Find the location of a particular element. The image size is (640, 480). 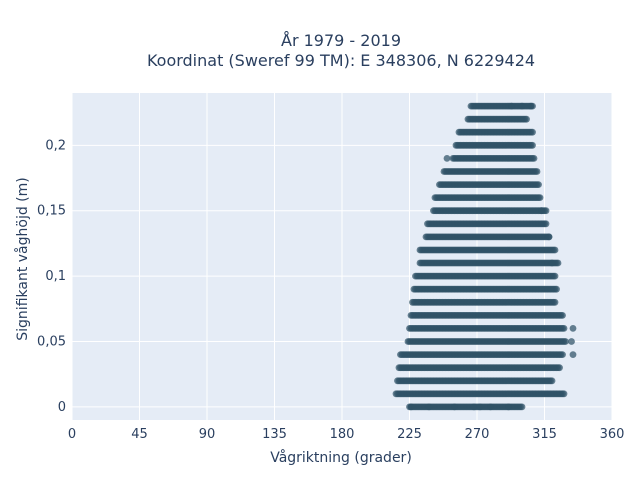

chart-title-line-1: År 1979 - 2019 is located at coordinates (341, 40).